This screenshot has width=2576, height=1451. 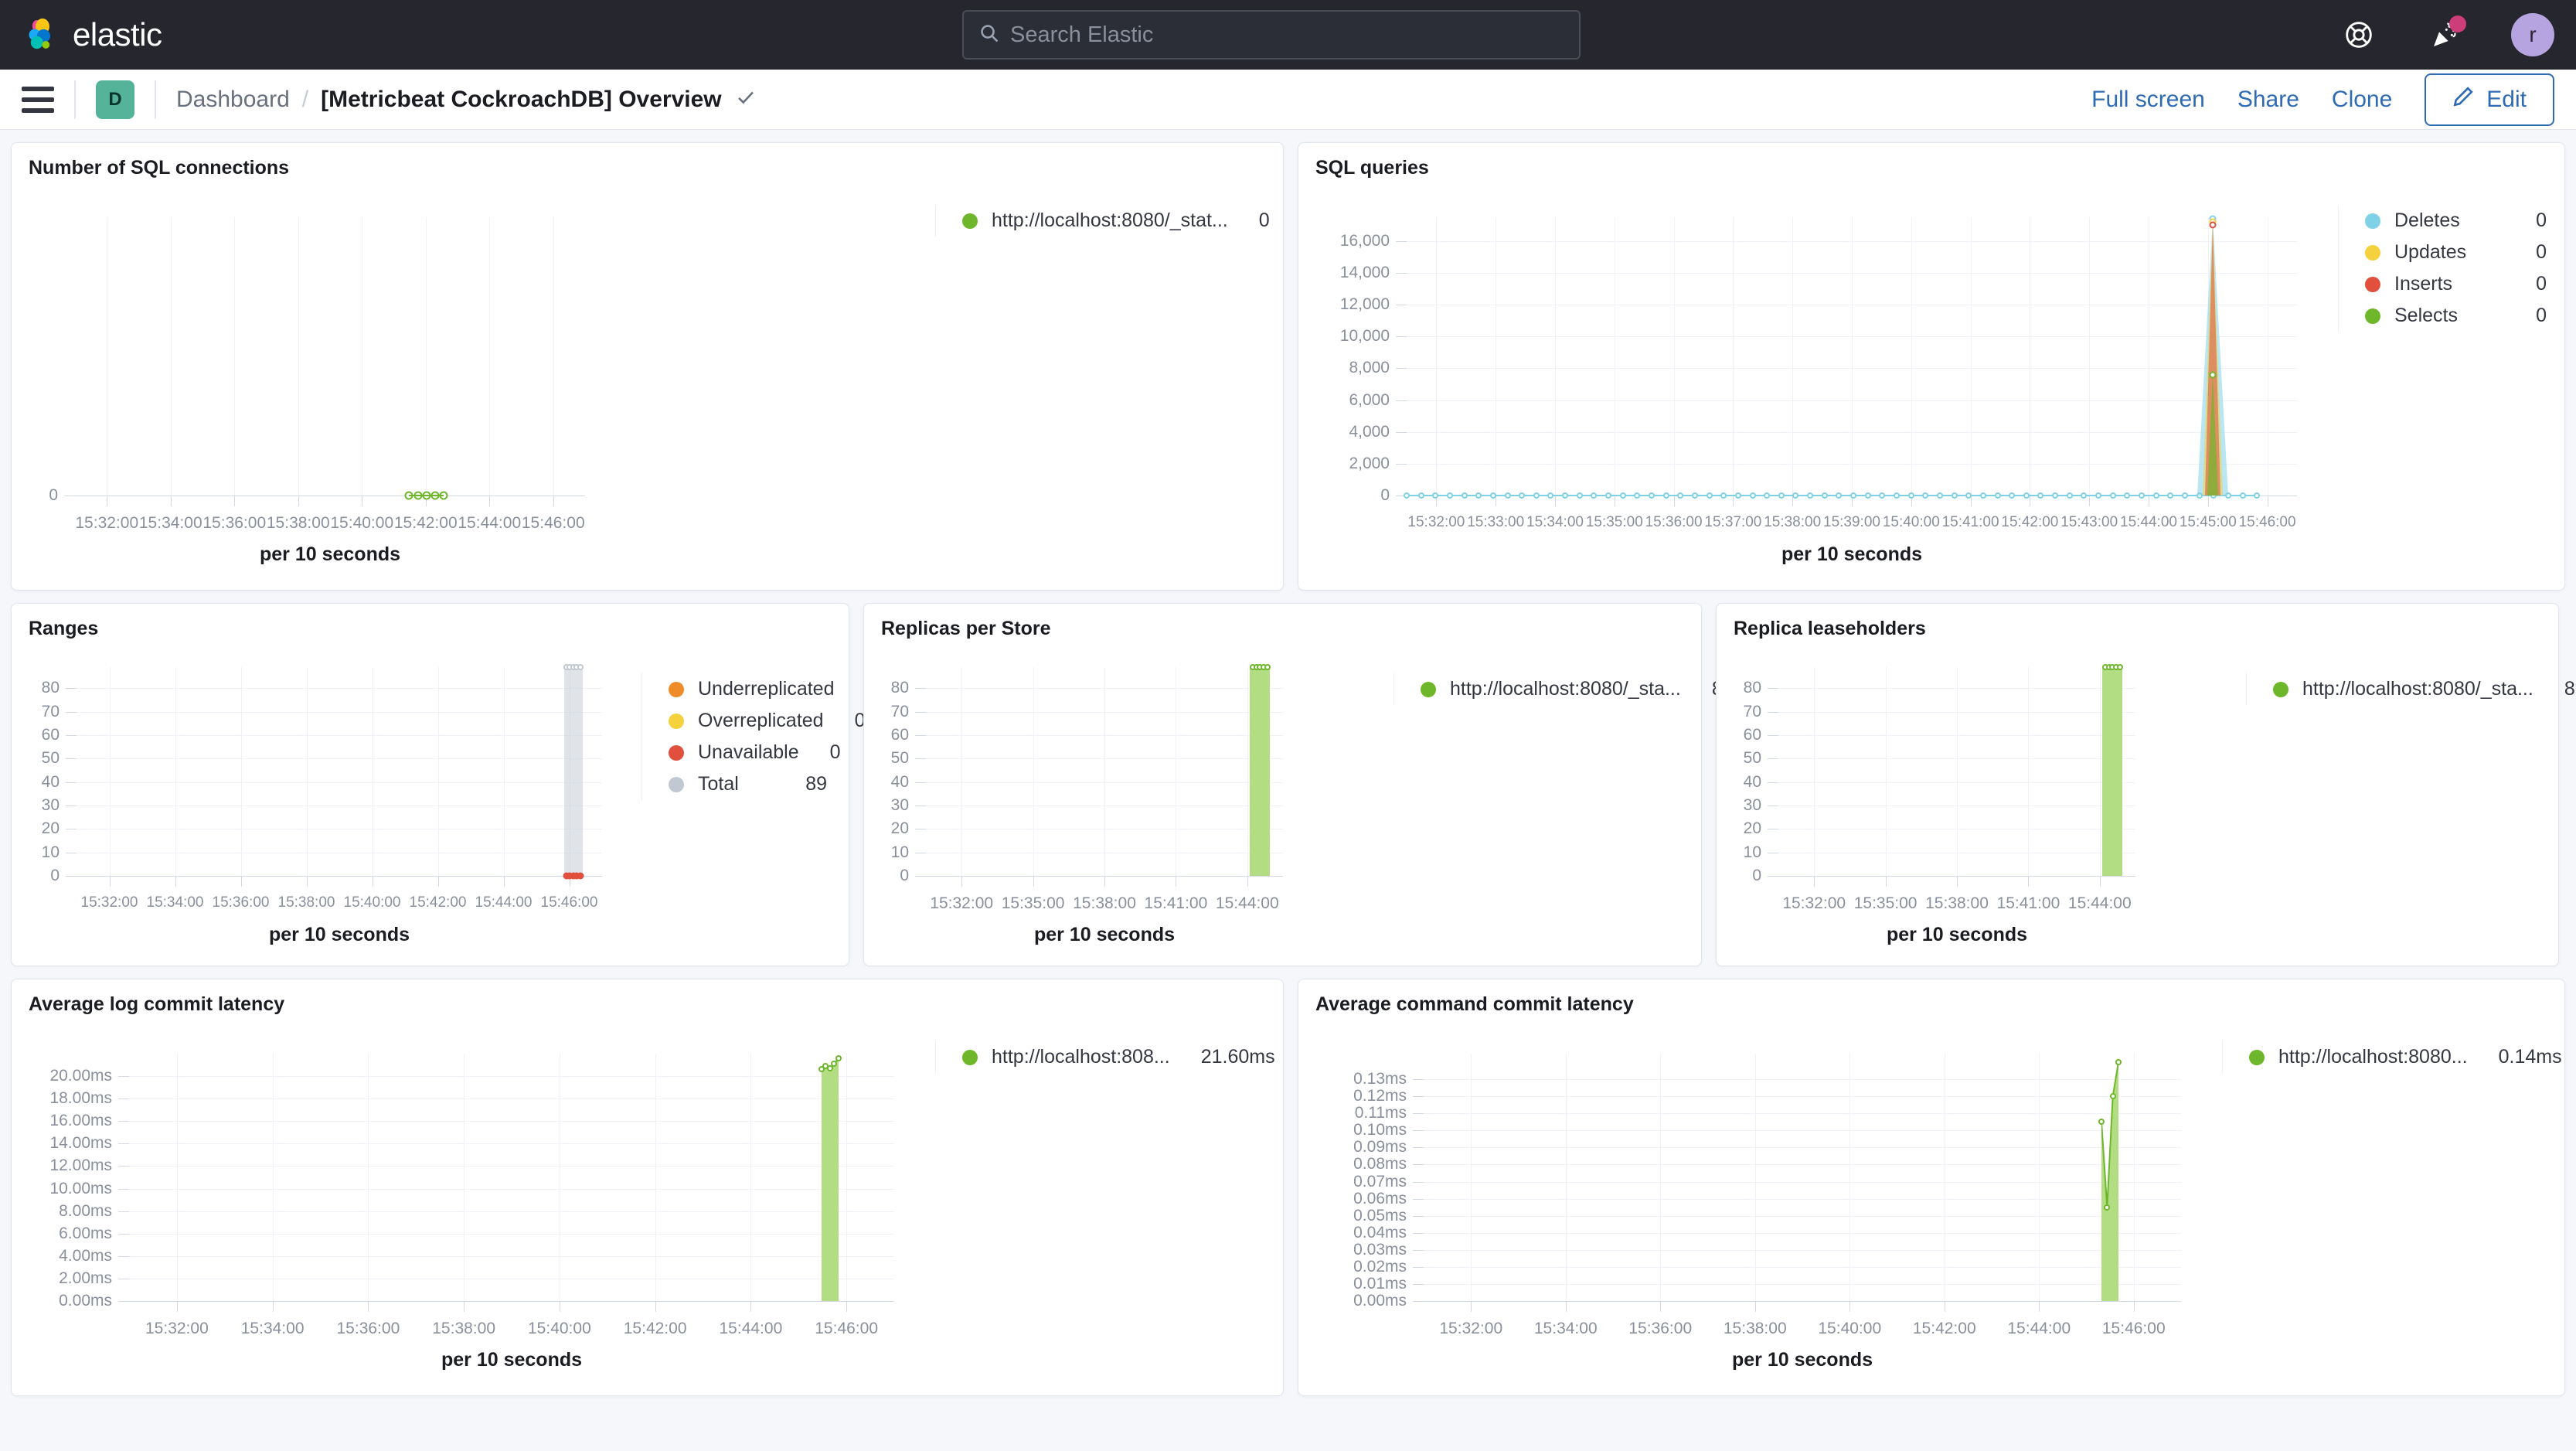 What do you see at coordinates (2532, 34) in the screenshot?
I see `user-avatar: r` at bounding box center [2532, 34].